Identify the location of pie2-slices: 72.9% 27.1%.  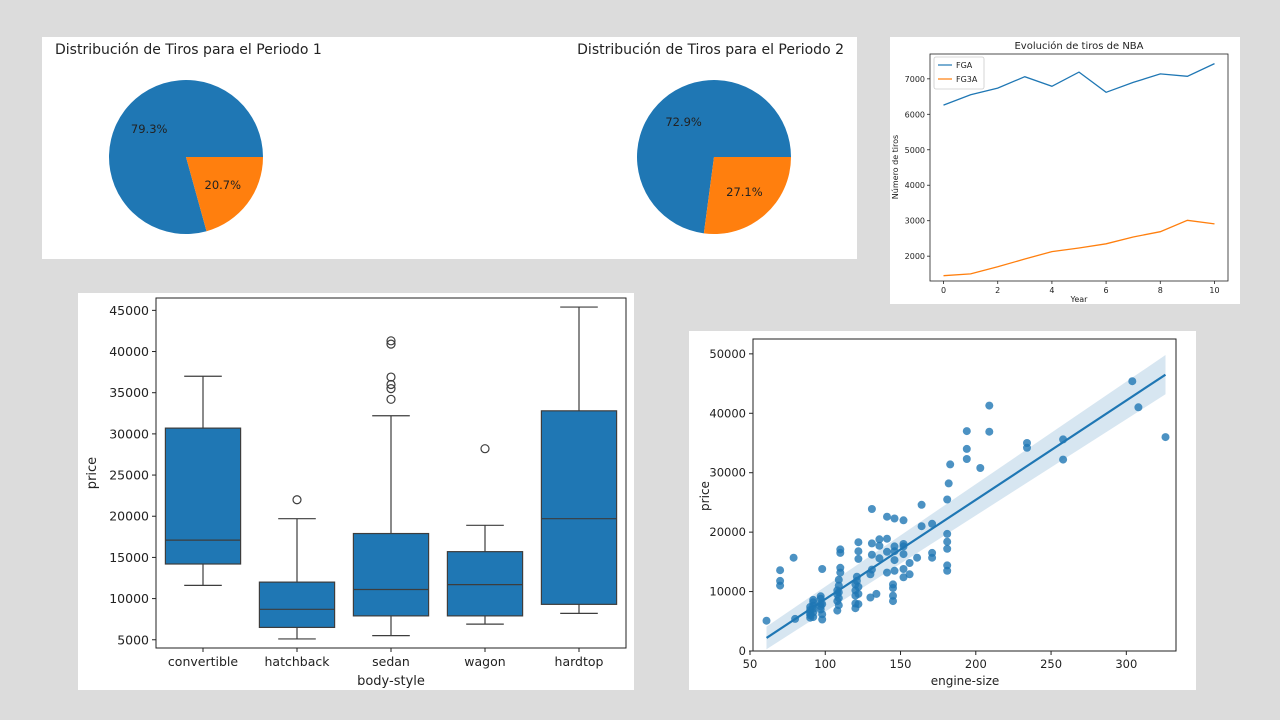
(714, 156).